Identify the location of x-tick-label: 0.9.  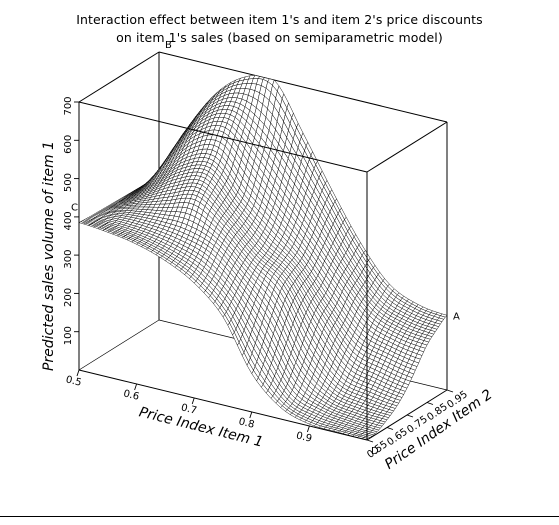
(304, 437).